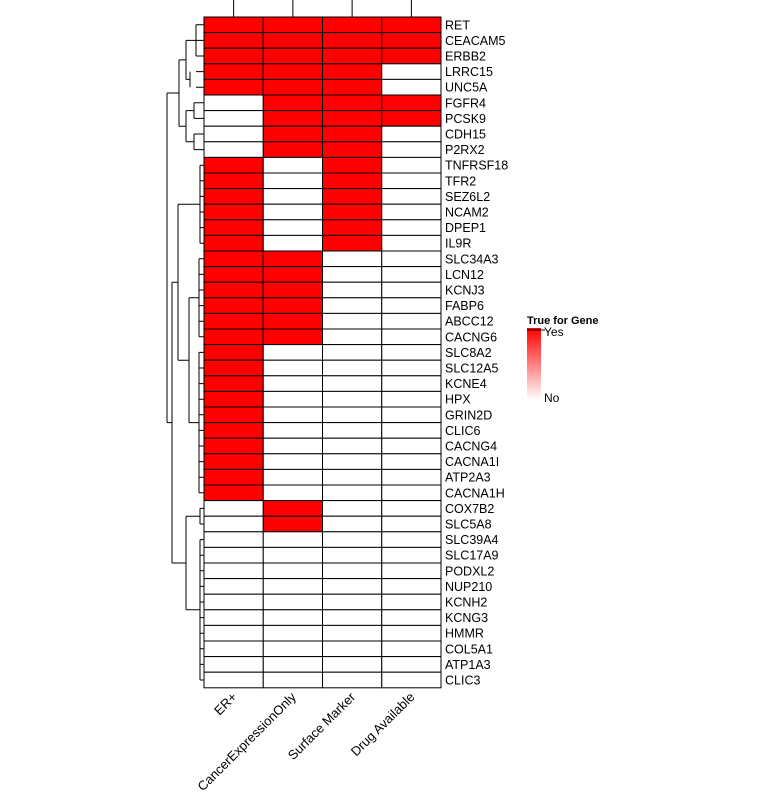 This screenshot has height=793, width=774. I want to click on legend-label-no: No, so click(552, 398).